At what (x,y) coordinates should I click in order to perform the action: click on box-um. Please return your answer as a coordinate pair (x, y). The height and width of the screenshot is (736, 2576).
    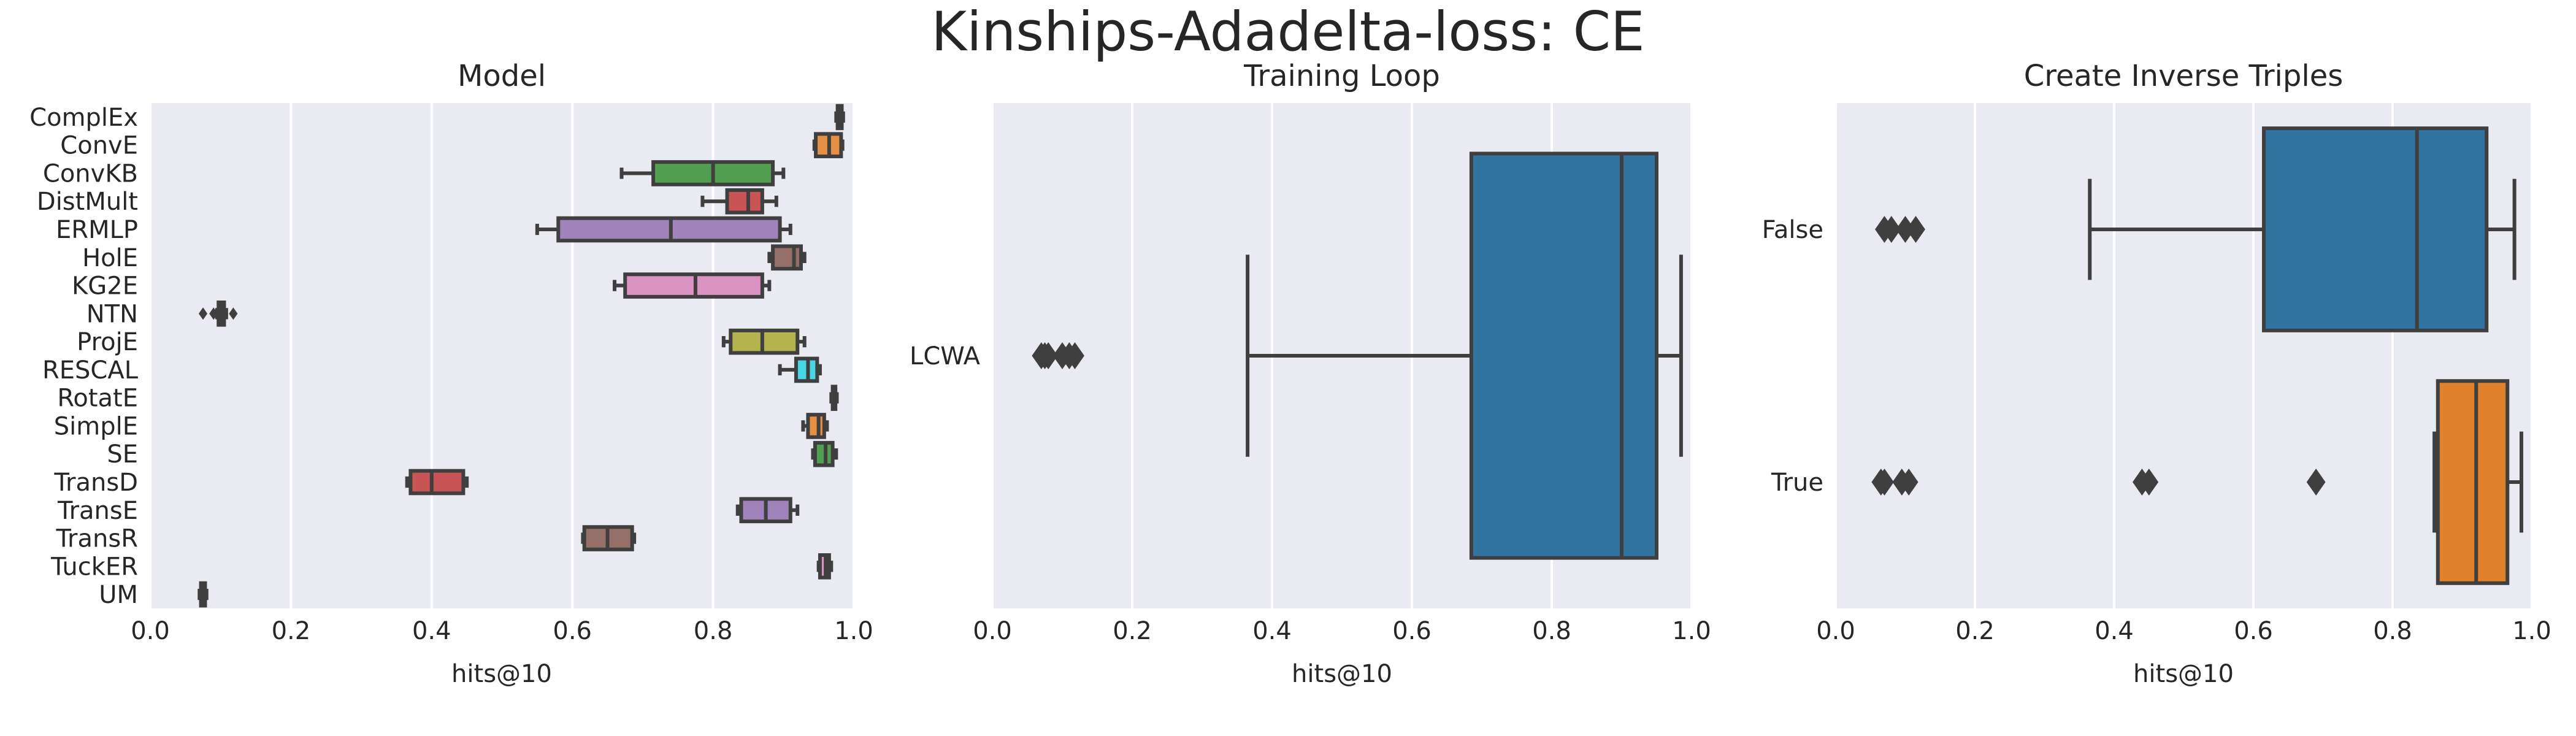
    Looking at the image, I should click on (203, 594).